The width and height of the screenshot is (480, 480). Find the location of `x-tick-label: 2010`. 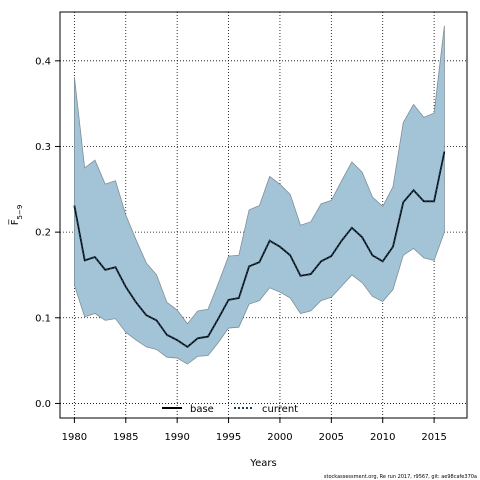

x-tick-label: 2010 is located at coordinates (382, 437).